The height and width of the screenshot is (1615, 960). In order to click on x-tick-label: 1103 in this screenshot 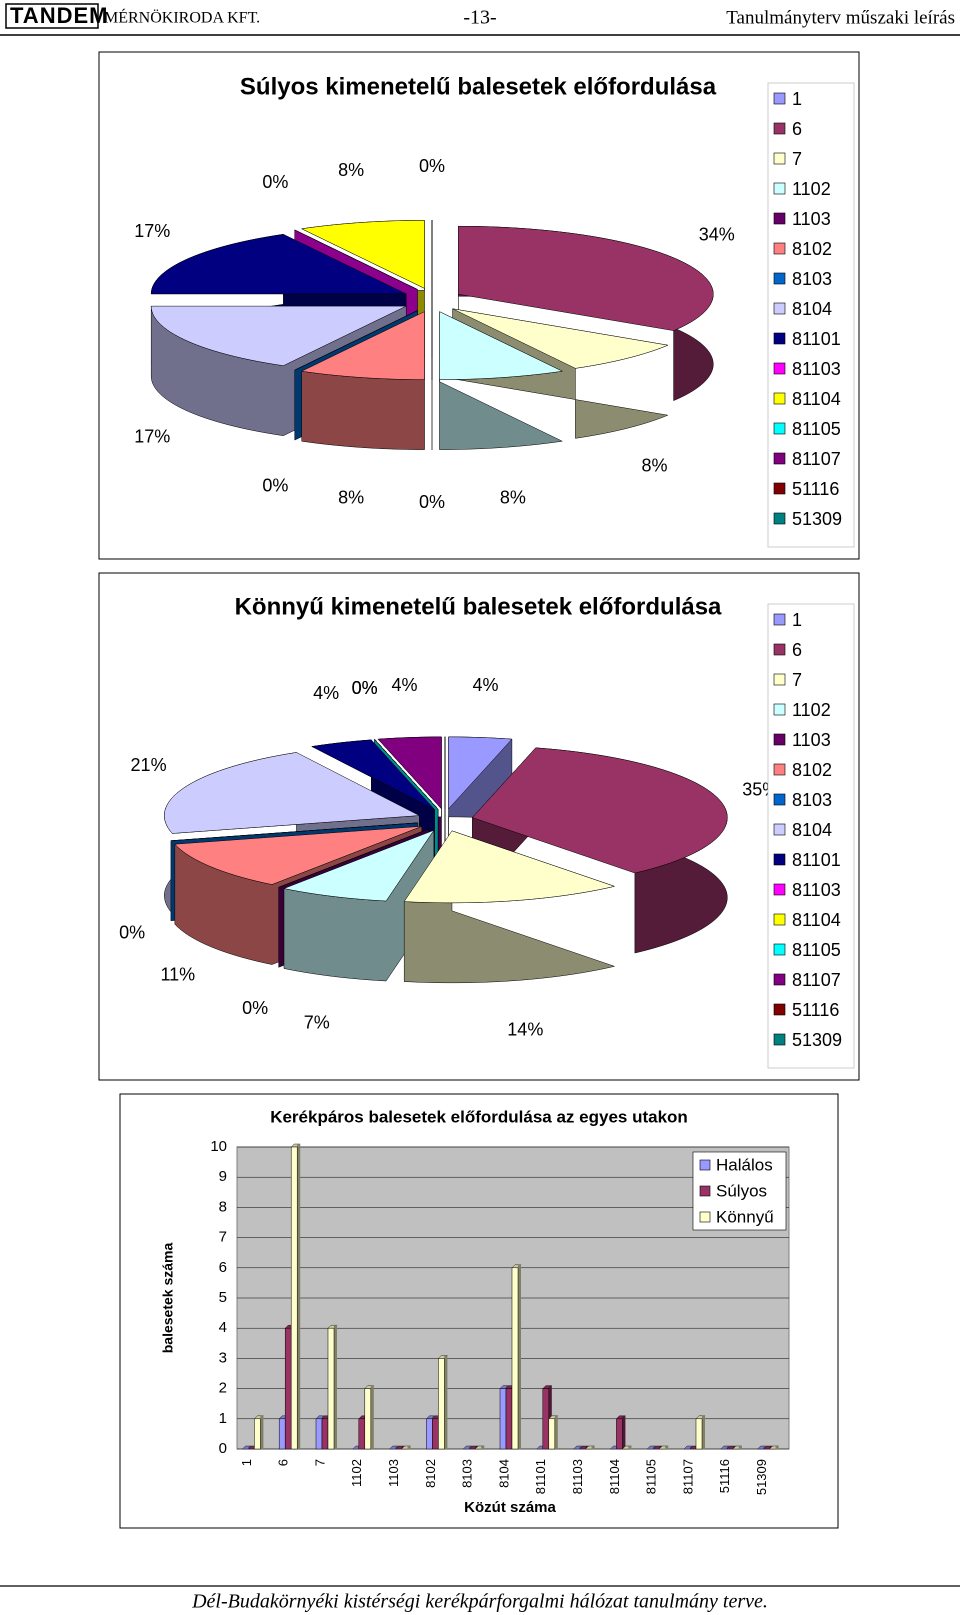, I will do `click(393, 1473)`.